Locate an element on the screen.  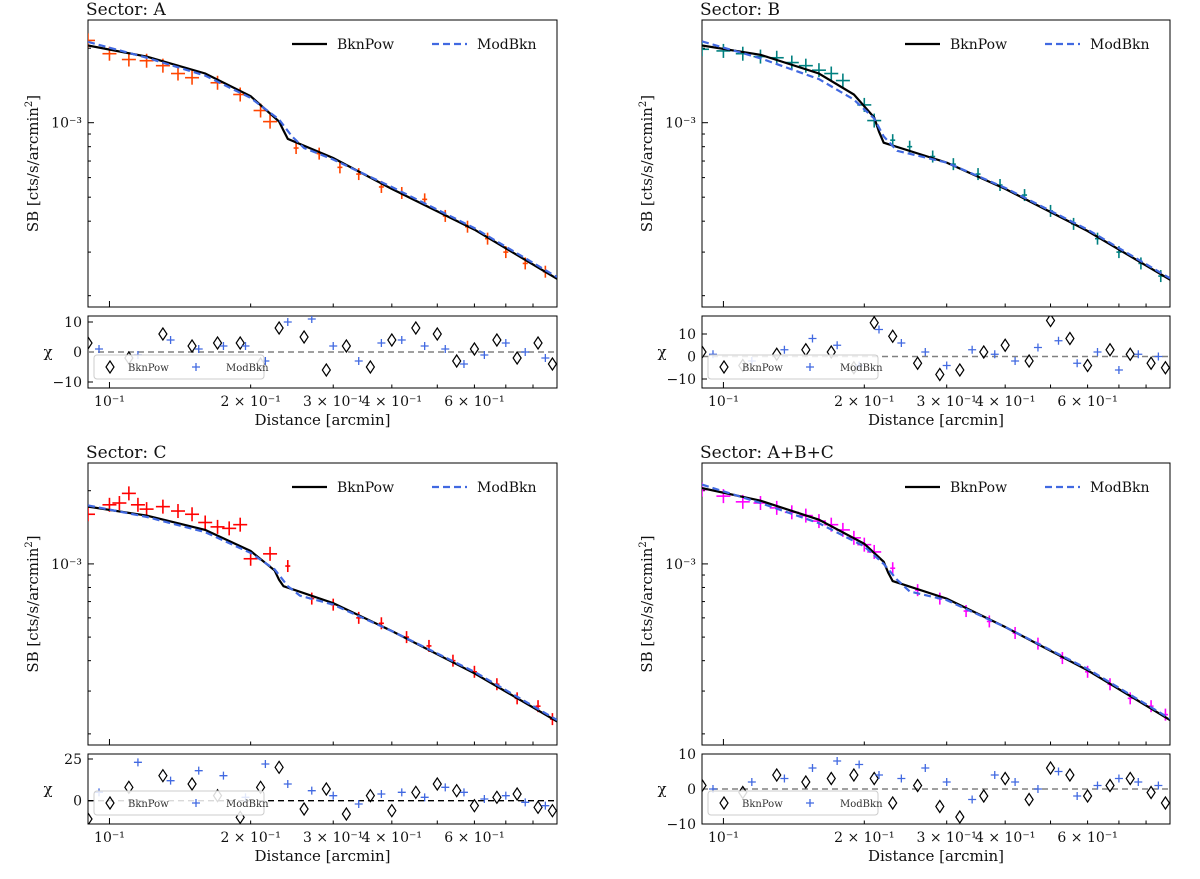
bknpow-curve is located at coordinates (936, 162).